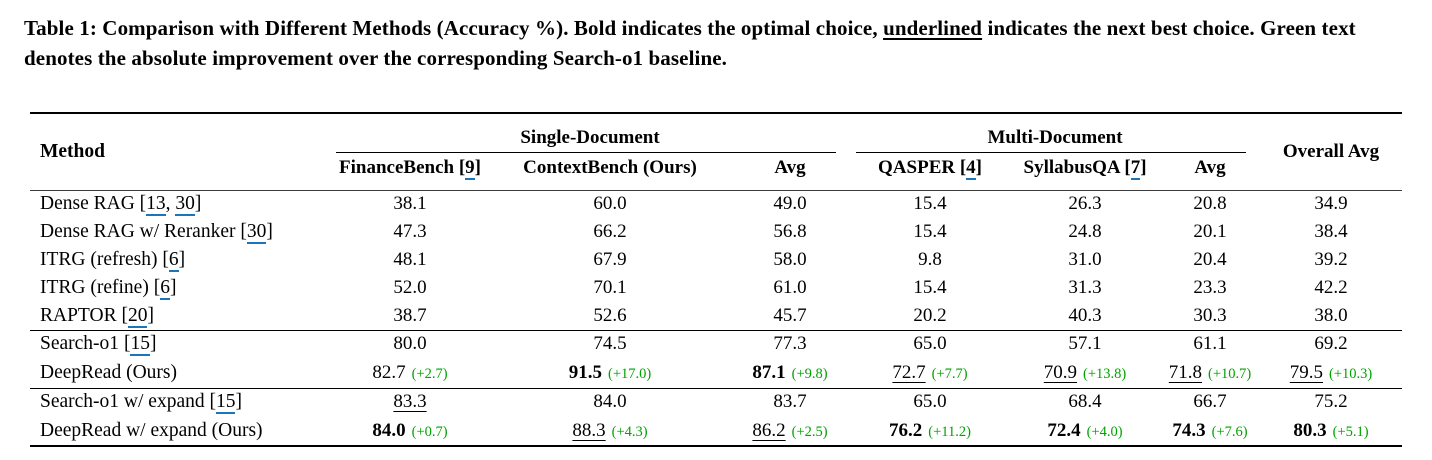  Describe the element at coordinates (410, 204) in the screenshot. I see `score-cell: 38.1` at that location.